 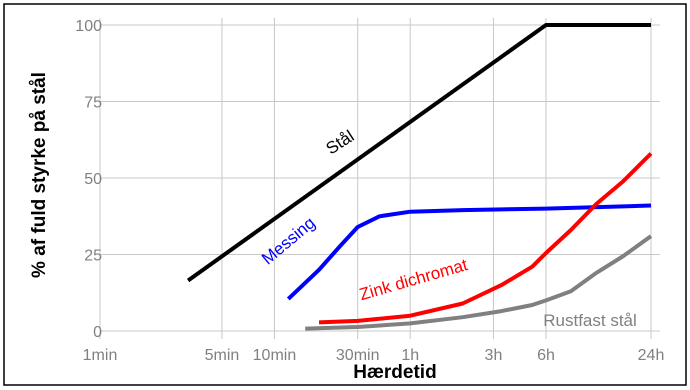 What do you see at coordinates (410, 355) in the screenshot?
I see `x-tick-label: 1h` at bounding box center [410, 355].